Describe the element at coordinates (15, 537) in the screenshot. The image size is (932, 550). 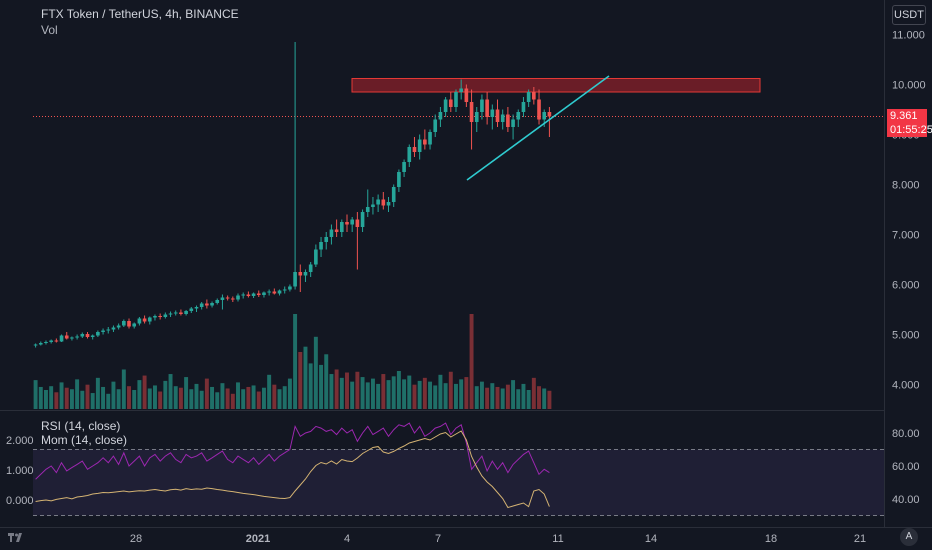
I see `tradingview-logo-icon` at that location.